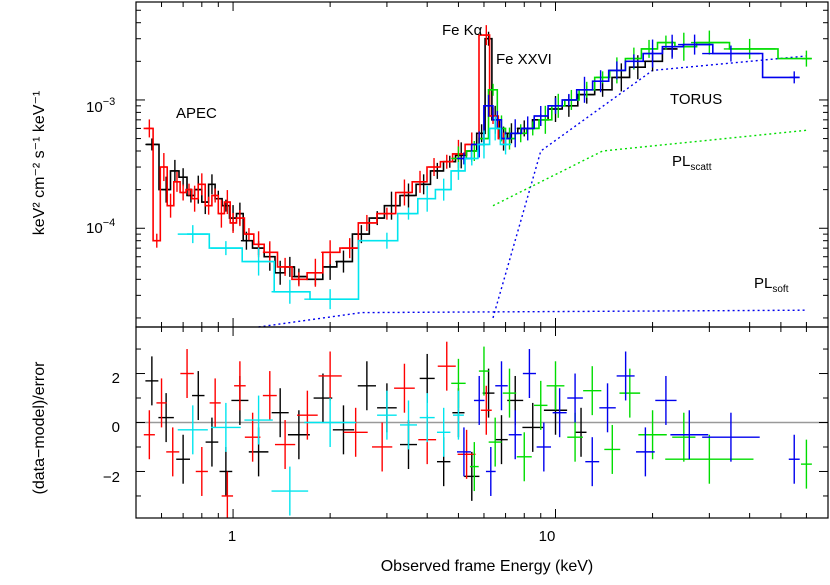 The image size is (830, 585). What do you see at coordinates (692, 163) in the screenshot?
I see `annotation-pl-scatt: PLscatt` at bounding box center [692, 163].